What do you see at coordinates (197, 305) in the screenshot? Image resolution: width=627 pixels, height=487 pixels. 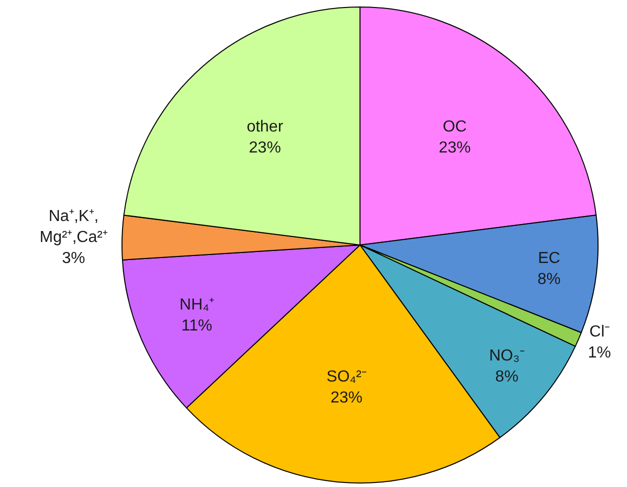 I see `slice-label: NH₄⁺` at bounding box center [197, 305].